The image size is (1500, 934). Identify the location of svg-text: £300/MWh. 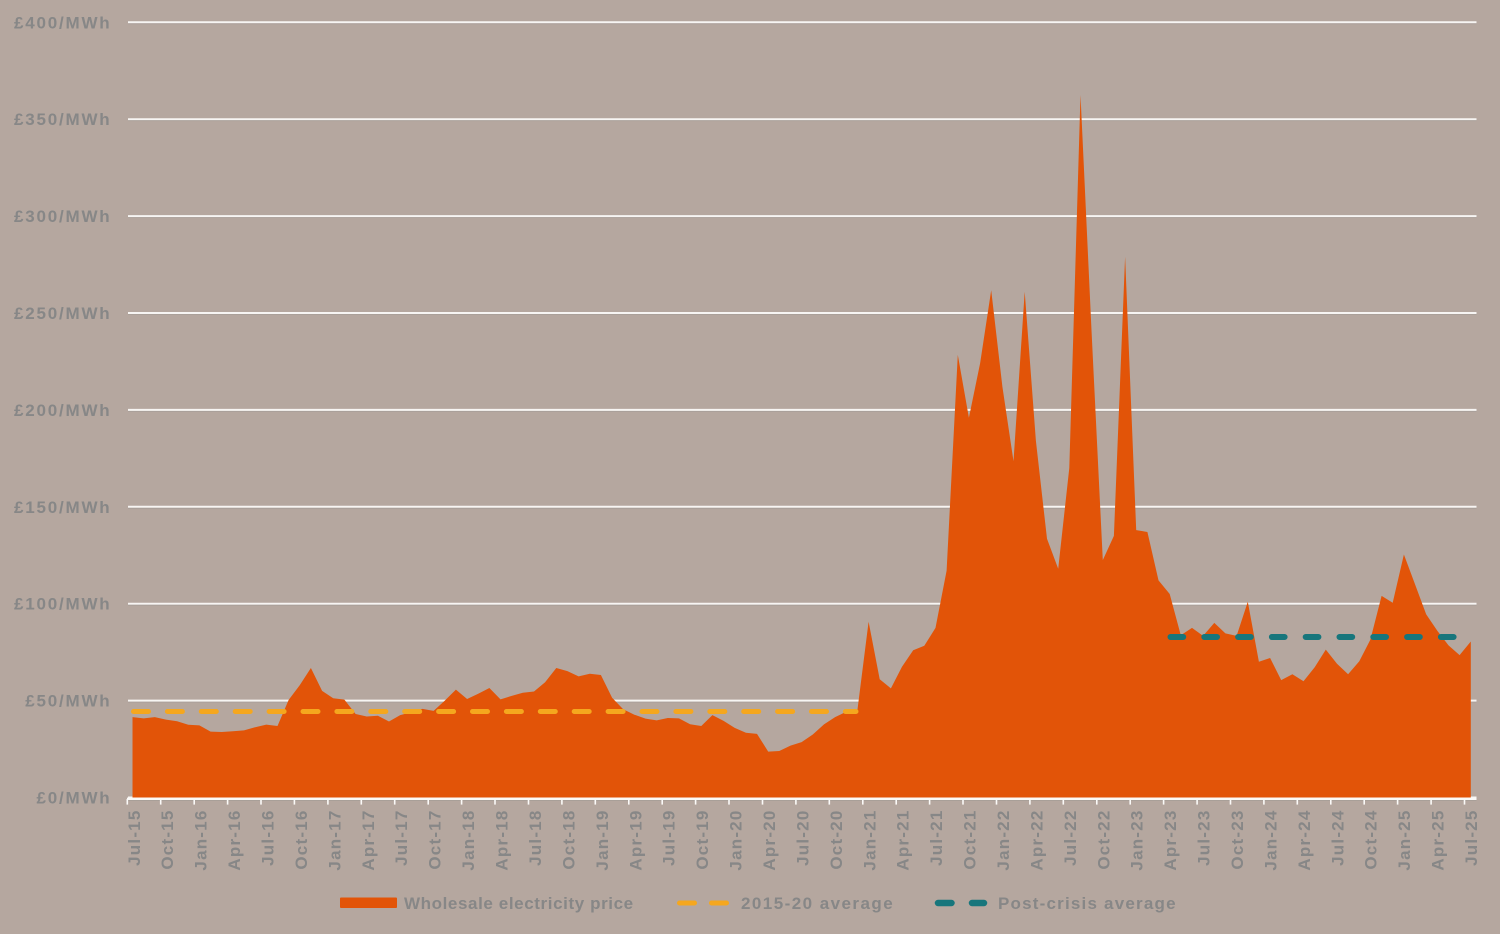
(63, 216).